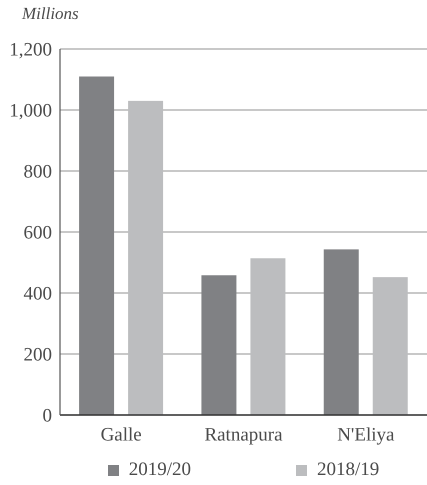  What do you see at coordinates (38, 172) in the screenshot?
I see `y-tick-label: 800` at bounding box center [38, 172].